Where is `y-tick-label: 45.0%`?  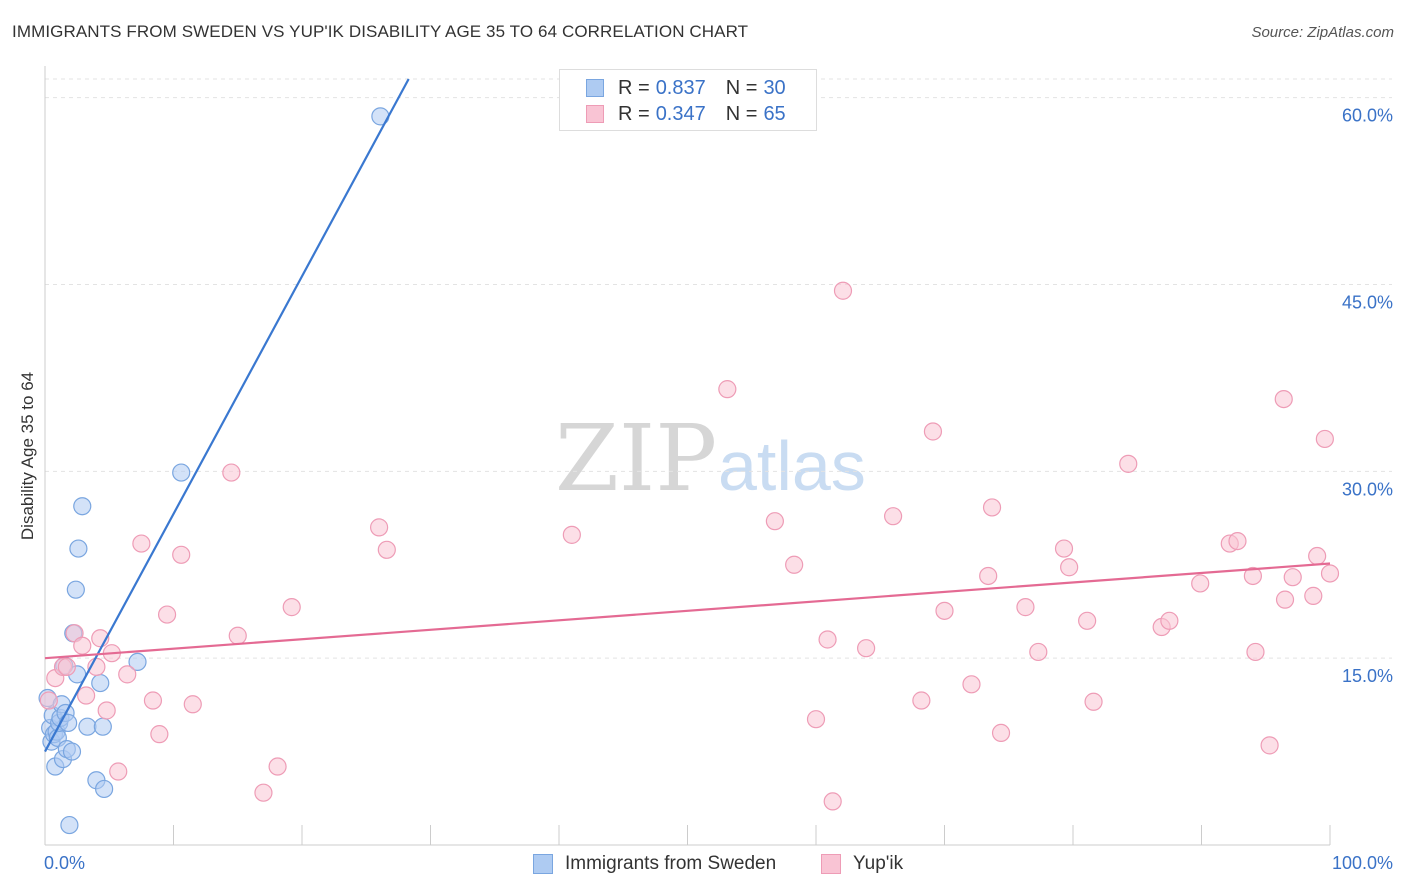
y-tick-label: 45.0% is located at coordinates (1367, 303).